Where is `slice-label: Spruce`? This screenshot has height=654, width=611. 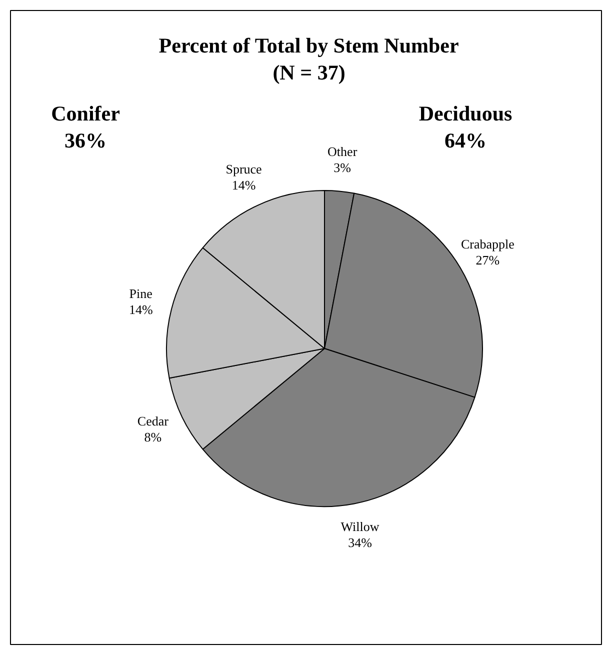
slice-label: Spruce is located at coordinates (244, 168).